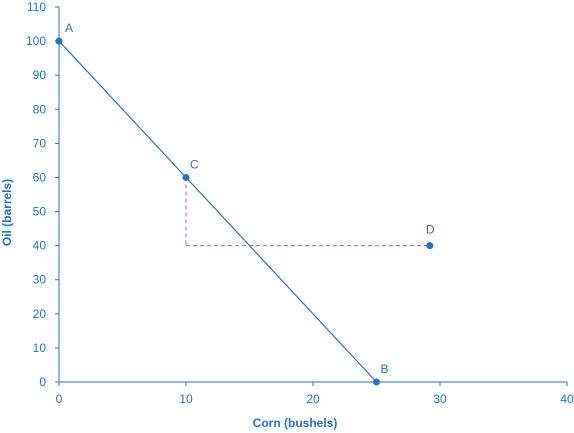 The width and height of the screenshot is (574, 433). Describe the element at coordinates (40, 143) in the screenshot. I see `y-tick-label: 70` at that location.